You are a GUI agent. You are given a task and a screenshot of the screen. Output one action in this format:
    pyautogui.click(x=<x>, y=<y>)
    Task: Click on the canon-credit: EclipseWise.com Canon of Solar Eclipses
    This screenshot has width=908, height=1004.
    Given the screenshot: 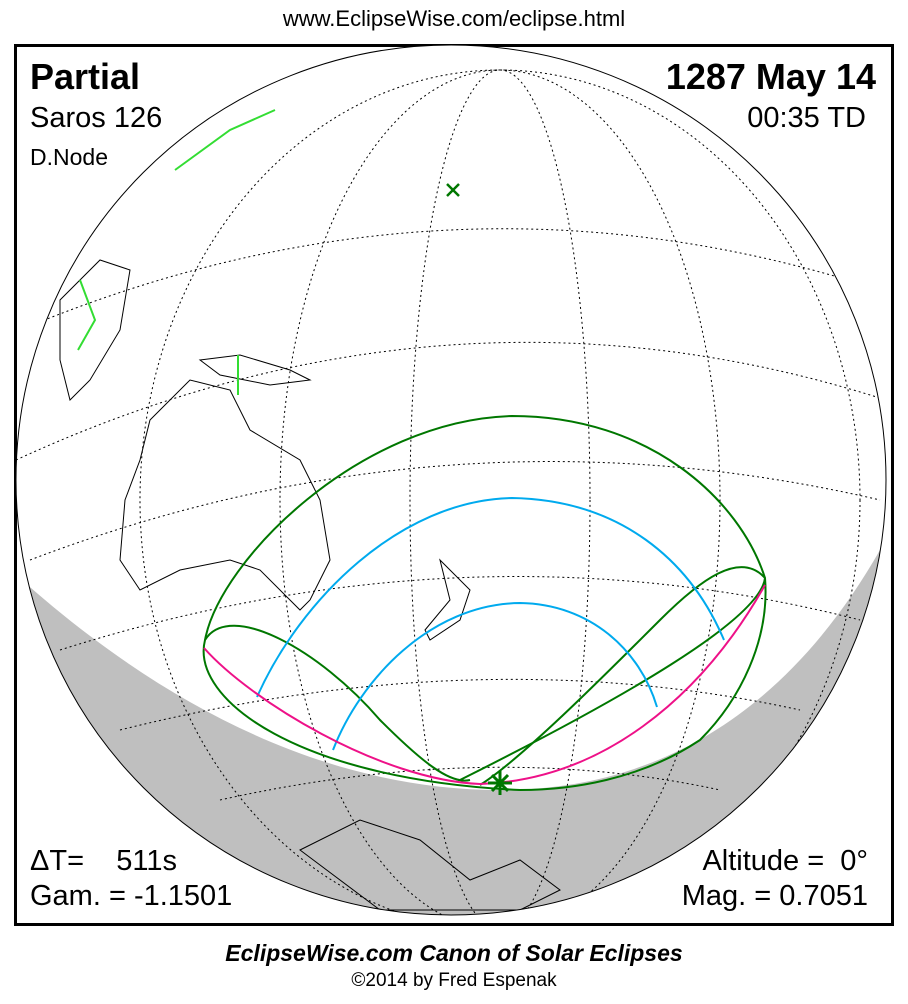 What is the action you would take?
    pyautogui.click(x=454, y=953)
    